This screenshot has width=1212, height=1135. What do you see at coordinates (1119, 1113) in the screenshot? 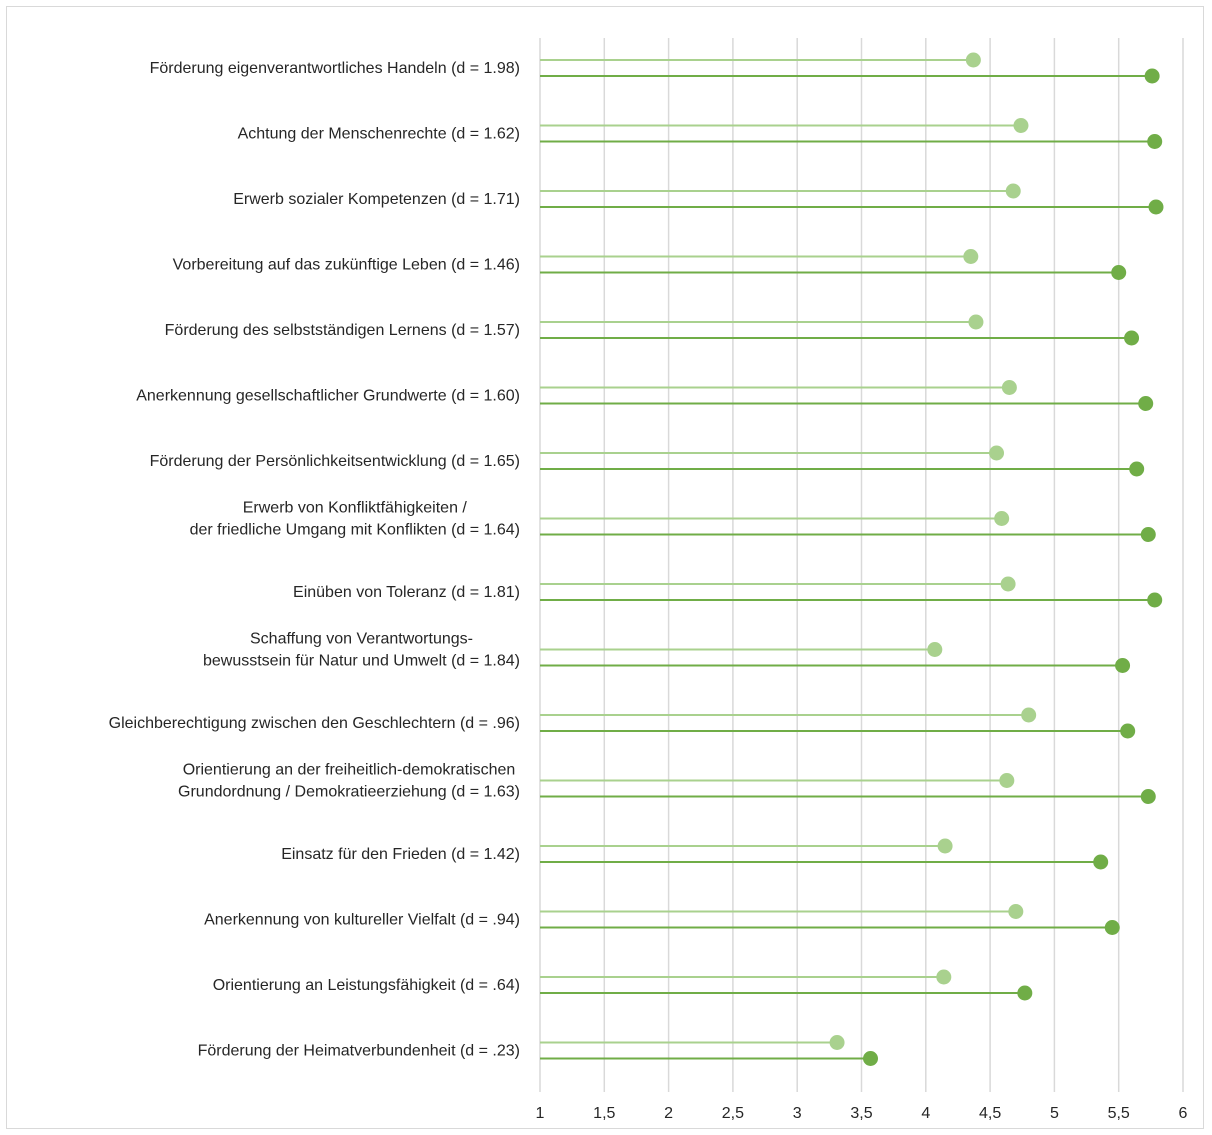
I see `x-tick-label: 5,5` at bounding box center [1119, 1113].